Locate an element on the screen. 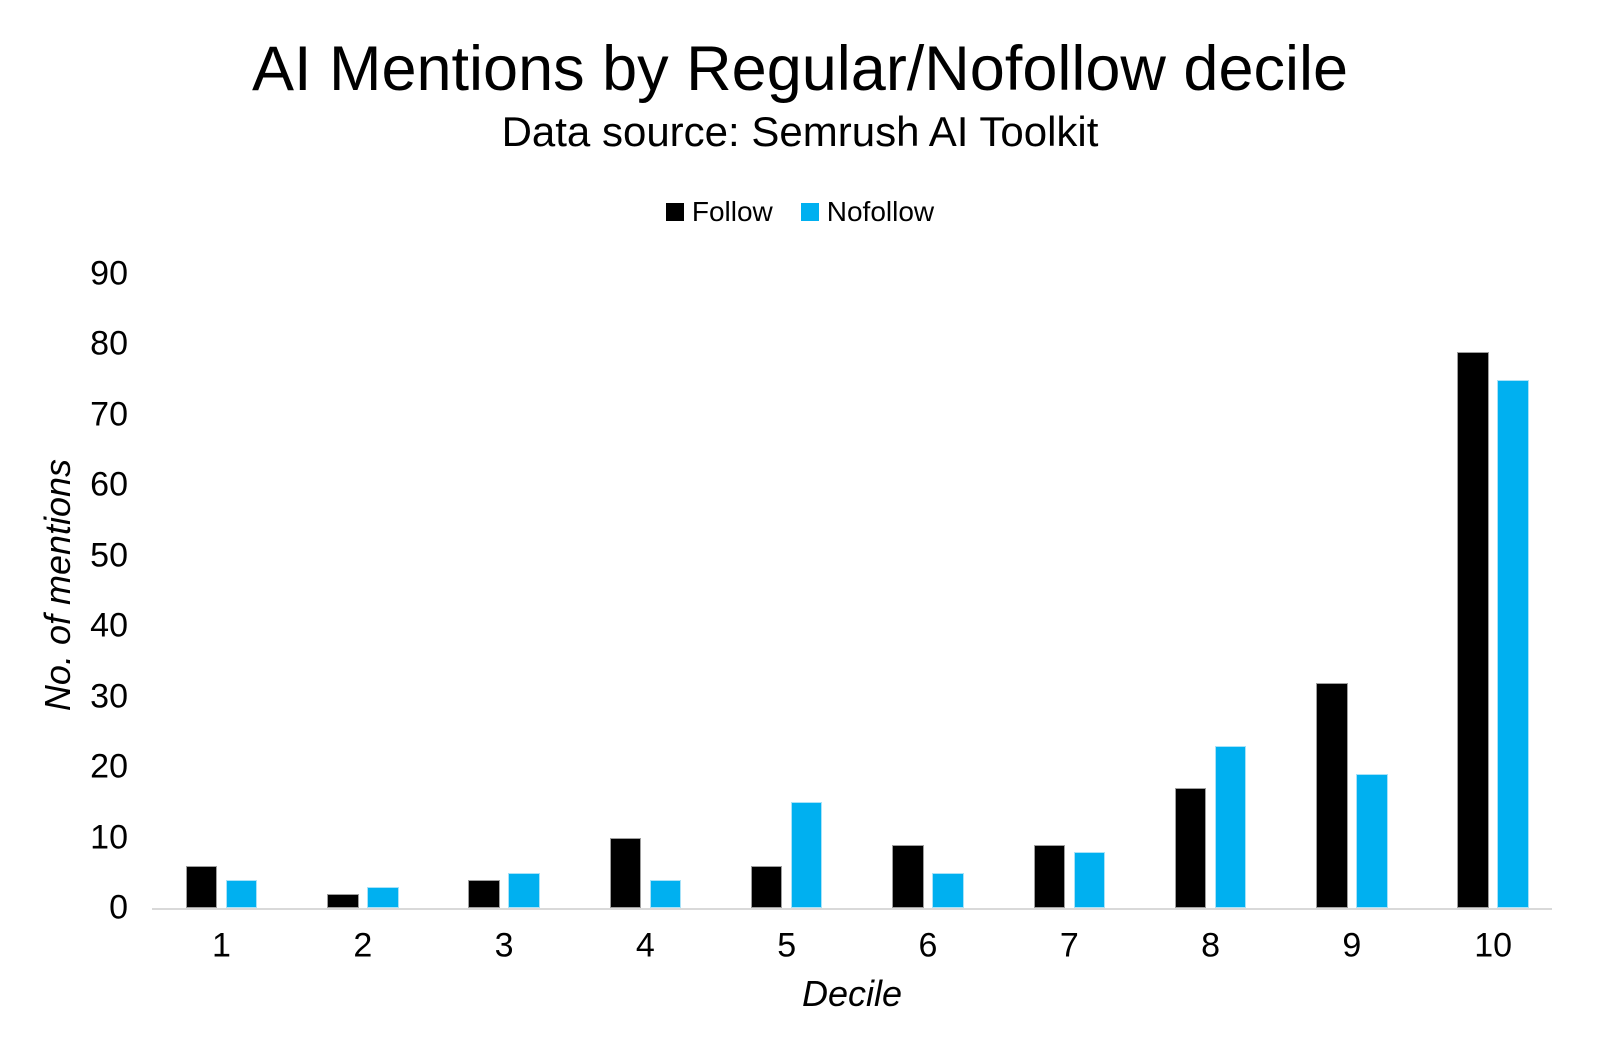  legend-swatch-nofollow-icon is located at coordinates (809, 212).